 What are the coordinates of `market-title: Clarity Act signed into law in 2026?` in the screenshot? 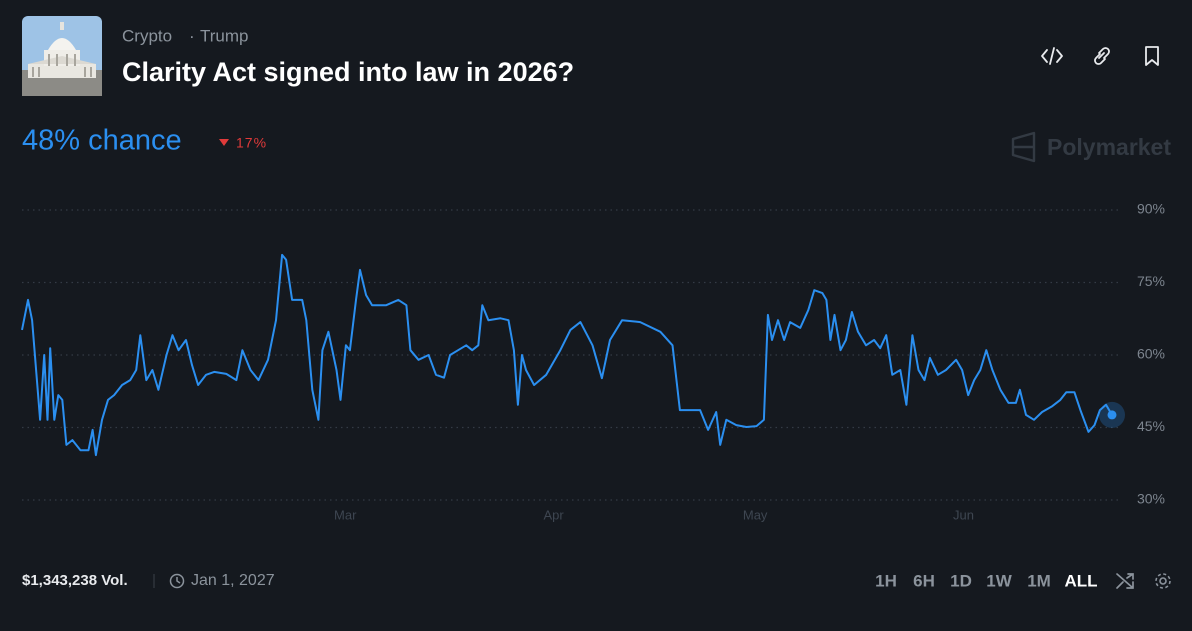 It's located at (348, 72).